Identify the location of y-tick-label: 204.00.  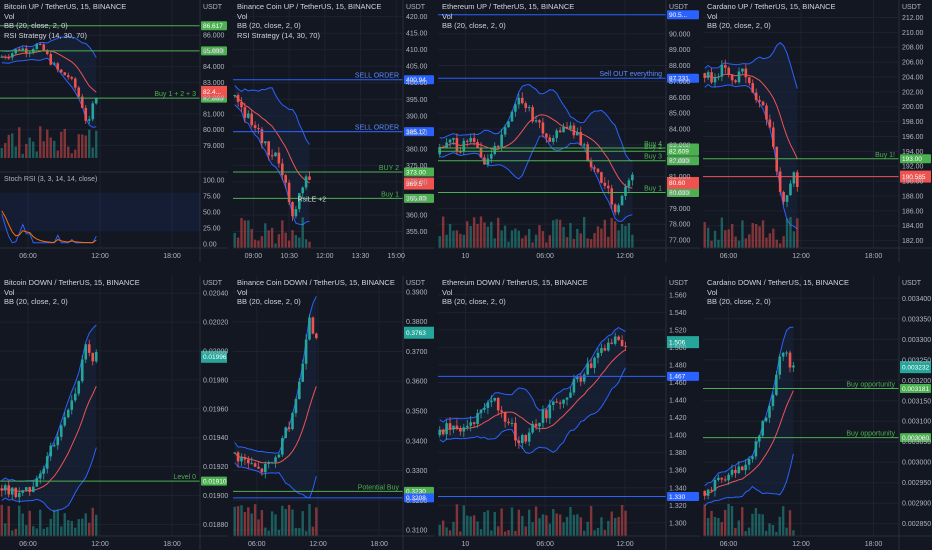
(913, 77).